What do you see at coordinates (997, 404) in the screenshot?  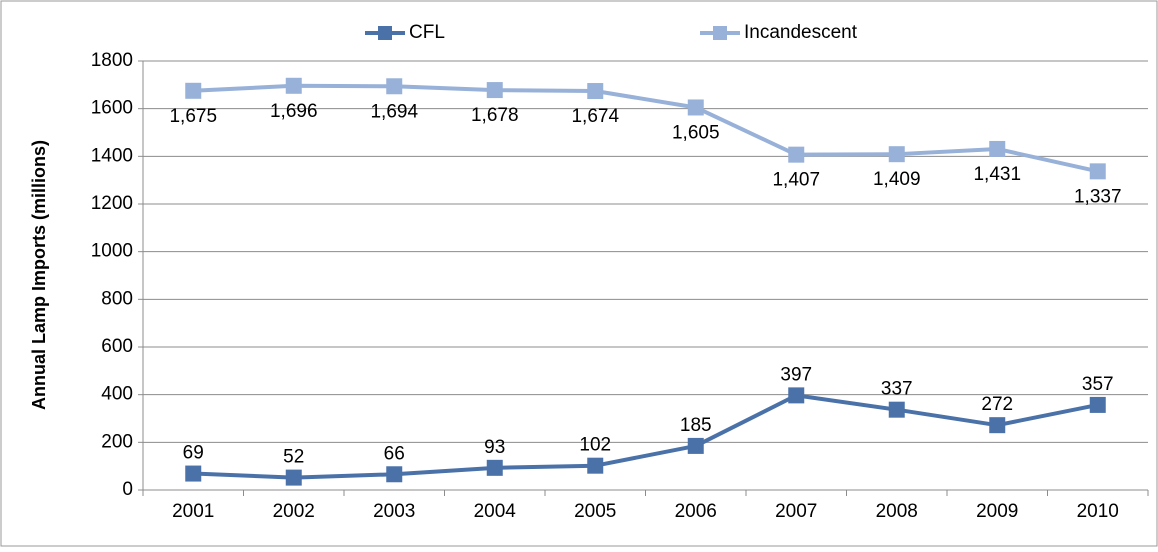 I see `data-label: 272` at bounding box center [997, 404].